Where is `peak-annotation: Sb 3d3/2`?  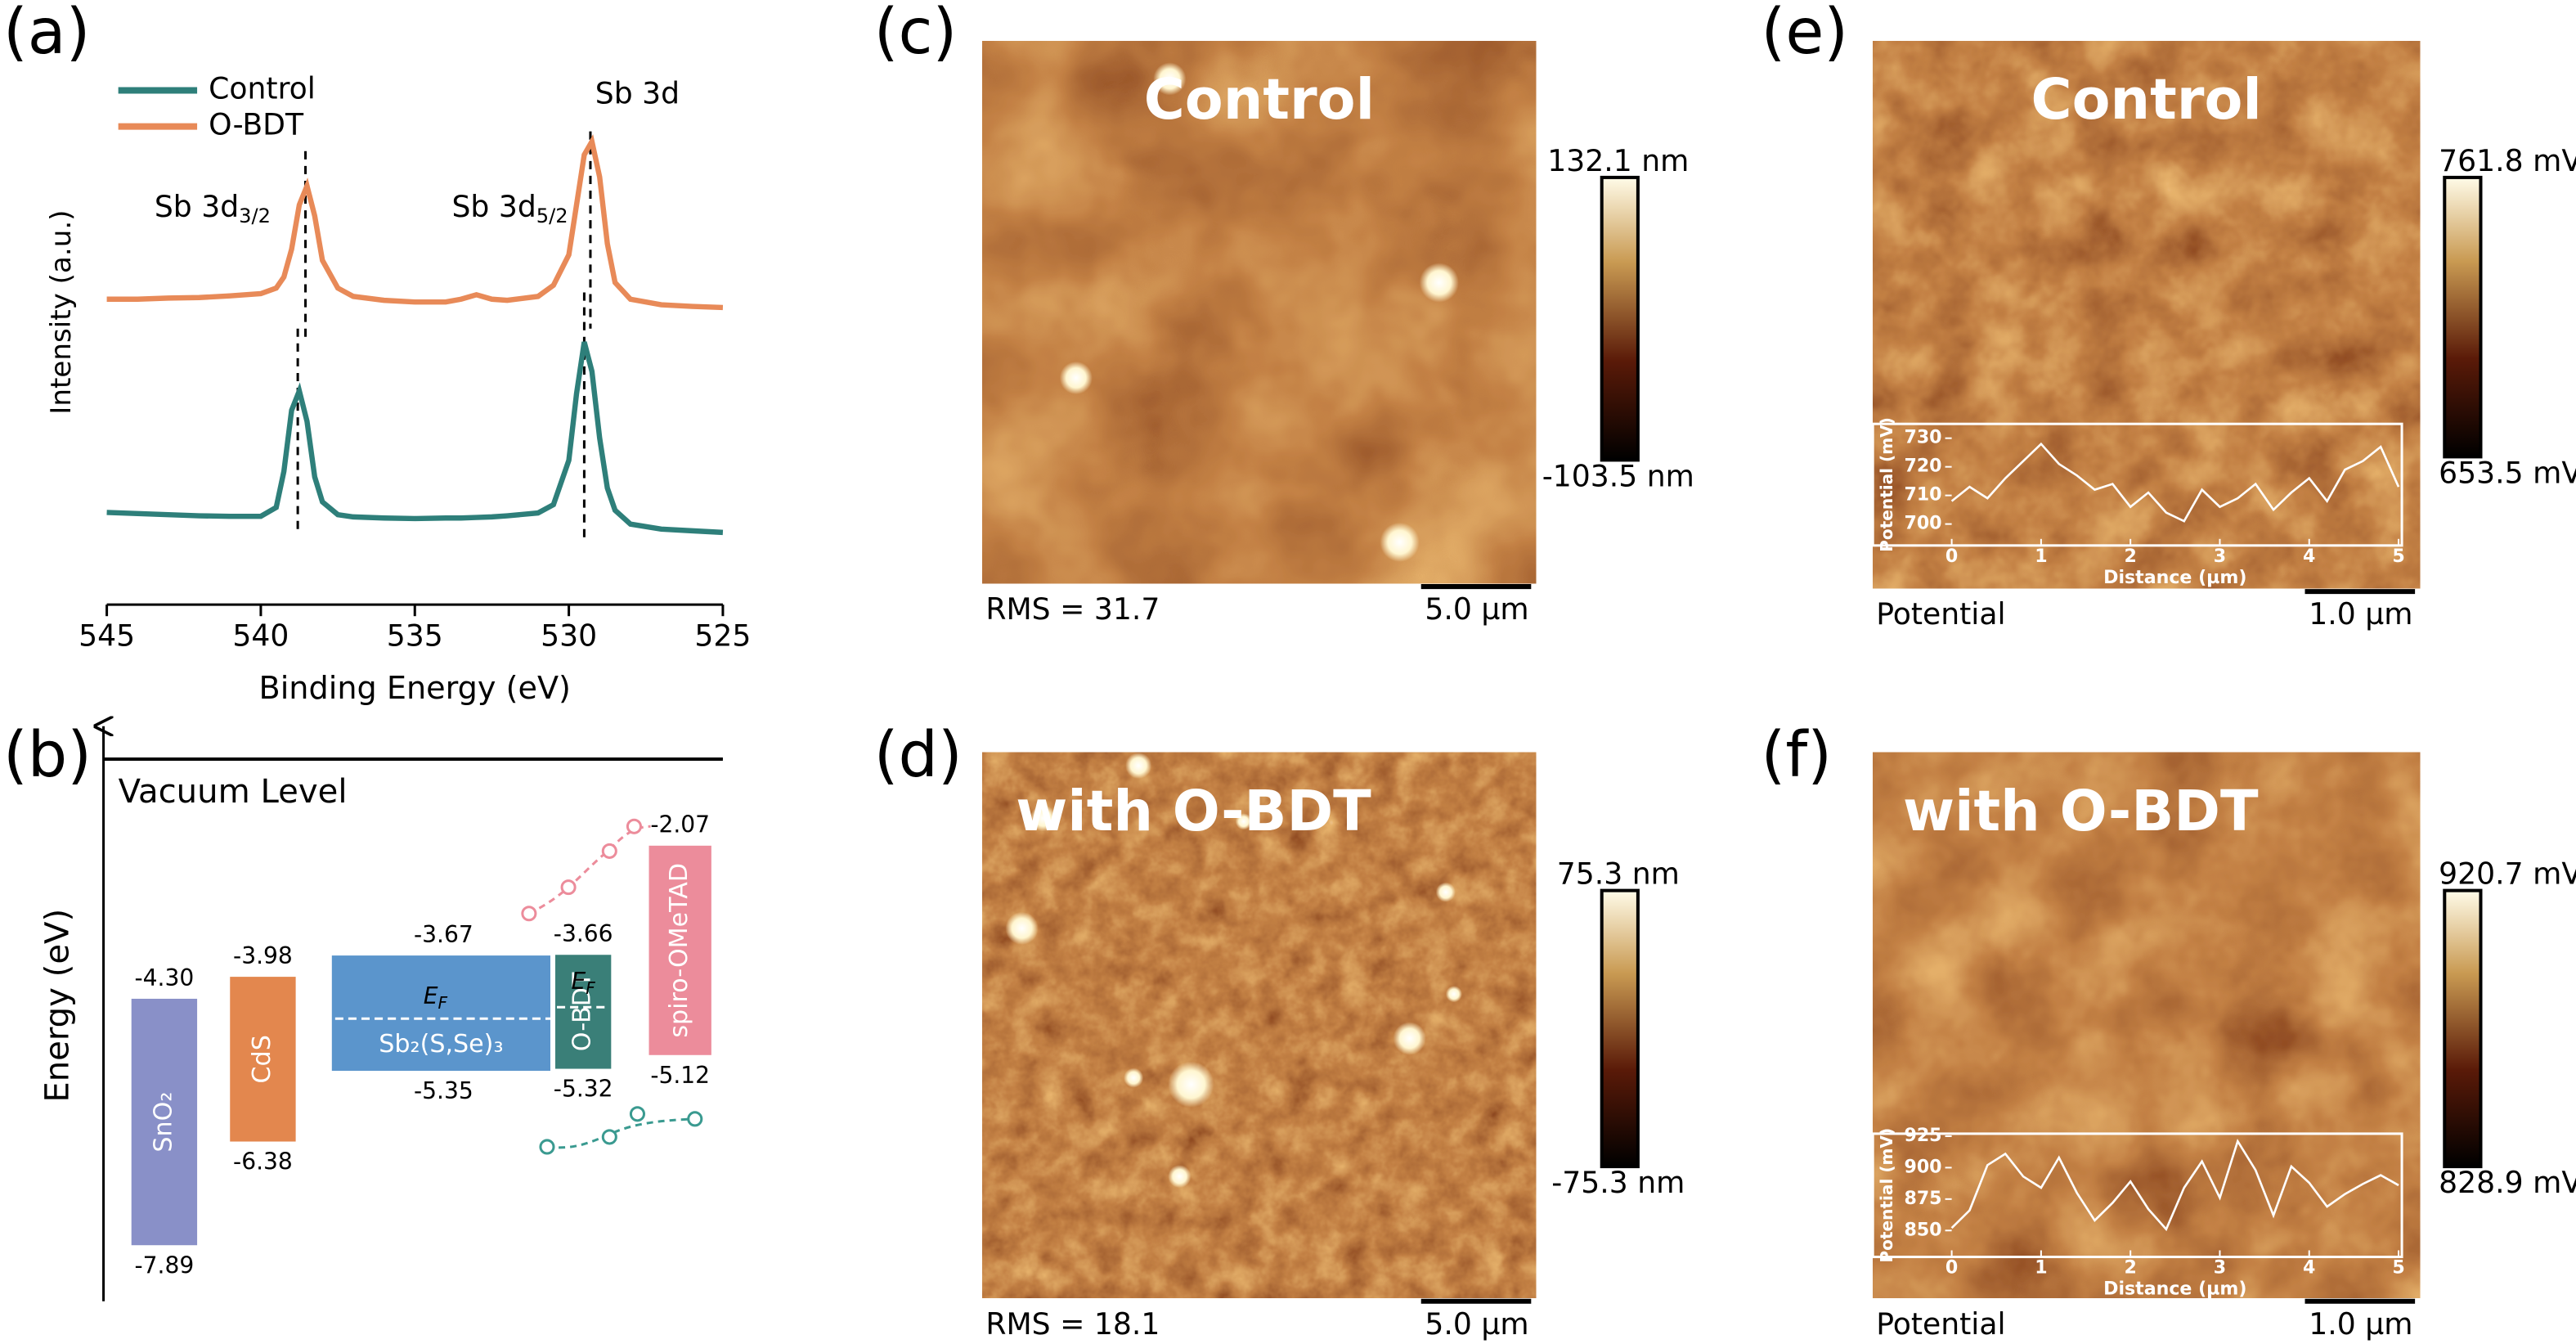
peak-annotation: Sb 3d3/2 is located at coordinates (213, 208).